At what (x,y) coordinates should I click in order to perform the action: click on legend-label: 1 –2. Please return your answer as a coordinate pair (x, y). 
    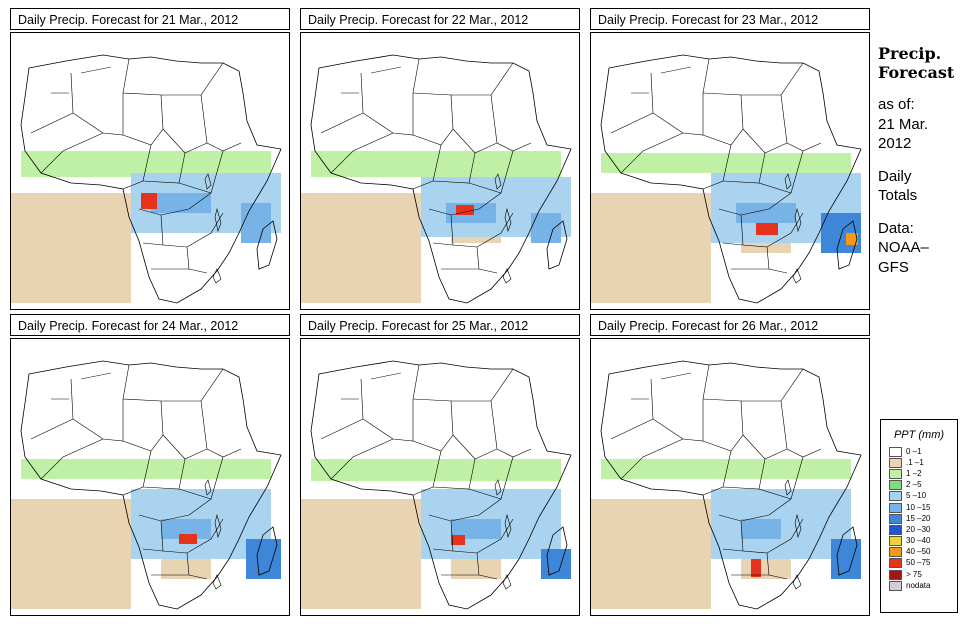
    Looking at the image, I should click on (914, 473).